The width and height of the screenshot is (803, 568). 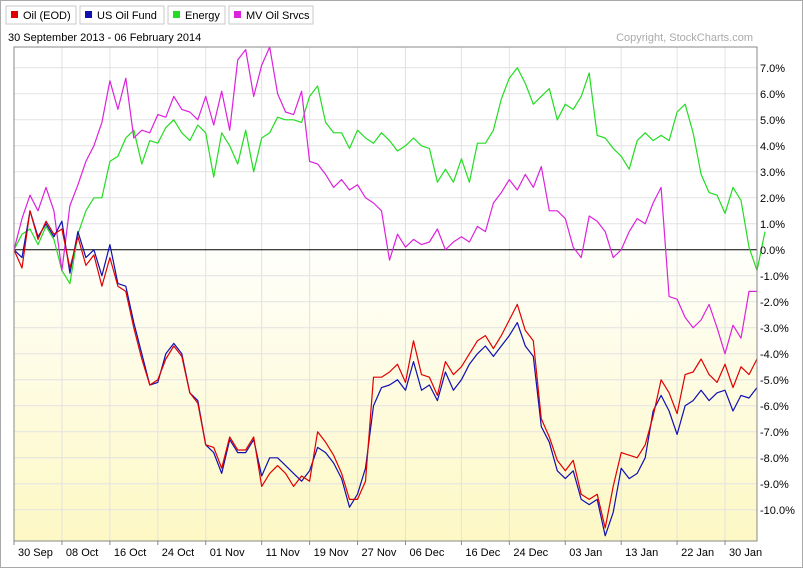 What do you see at coordinates (178, 553) in the screenshot?
I see `x-tick-label: 24 Oct` at bounding box center [178, 553].